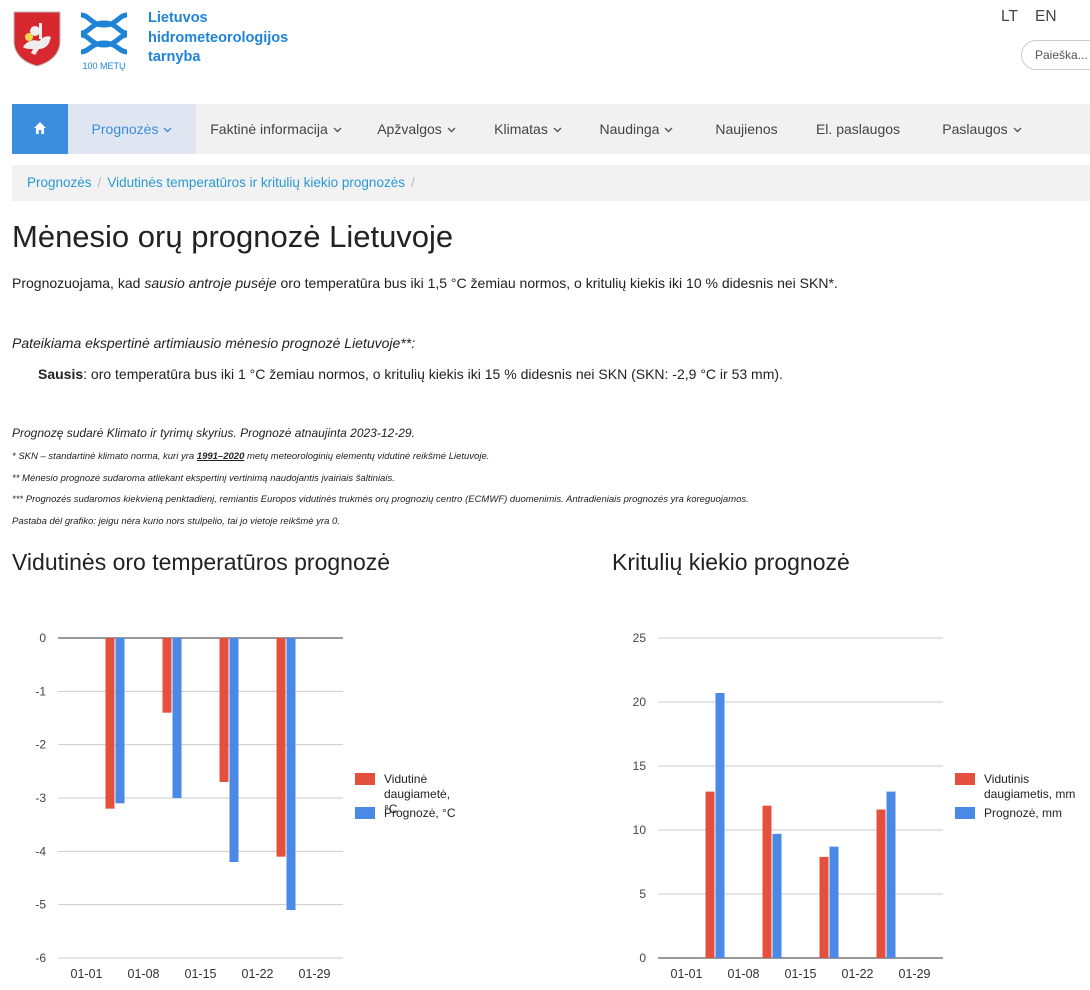  What do you see at coordinates (61, 374) in the screenshot?
I see `month-label: Sausis` at bounding box center [61, 374].